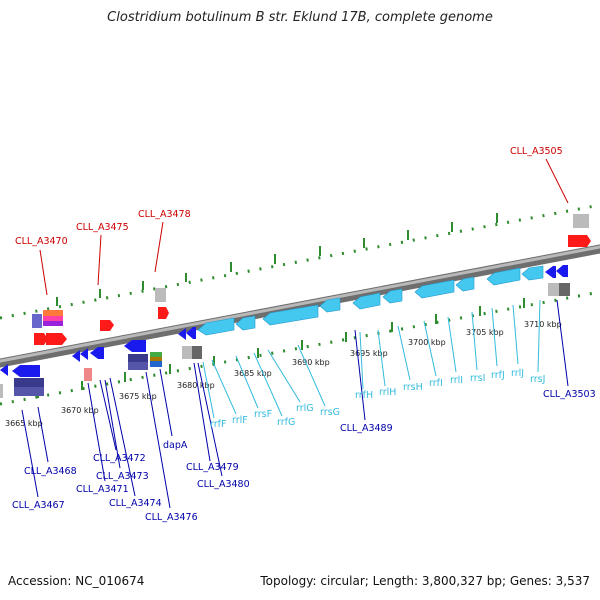  What do you see at coordinates (305, 408) in the screenshot?
I see `rrna-label: rrlG` at bounding box center [305, 408].